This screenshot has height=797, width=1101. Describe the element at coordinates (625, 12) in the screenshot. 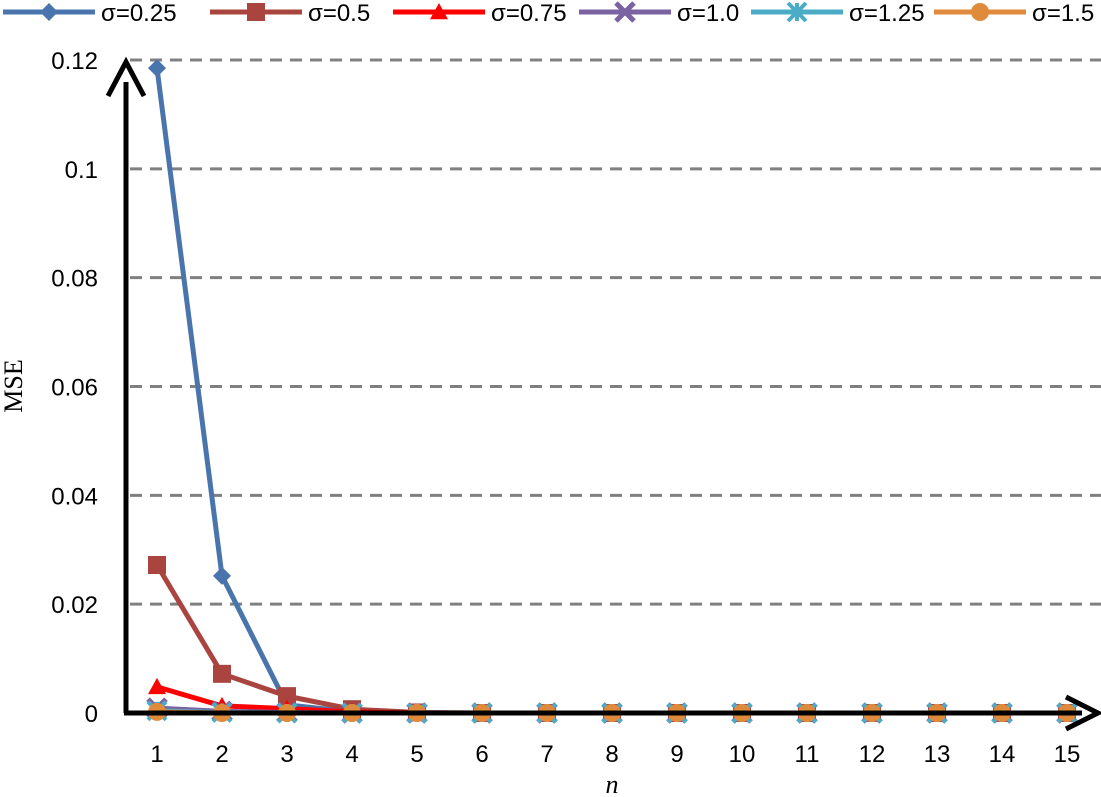

I see `data-point-x-marker` at that location.